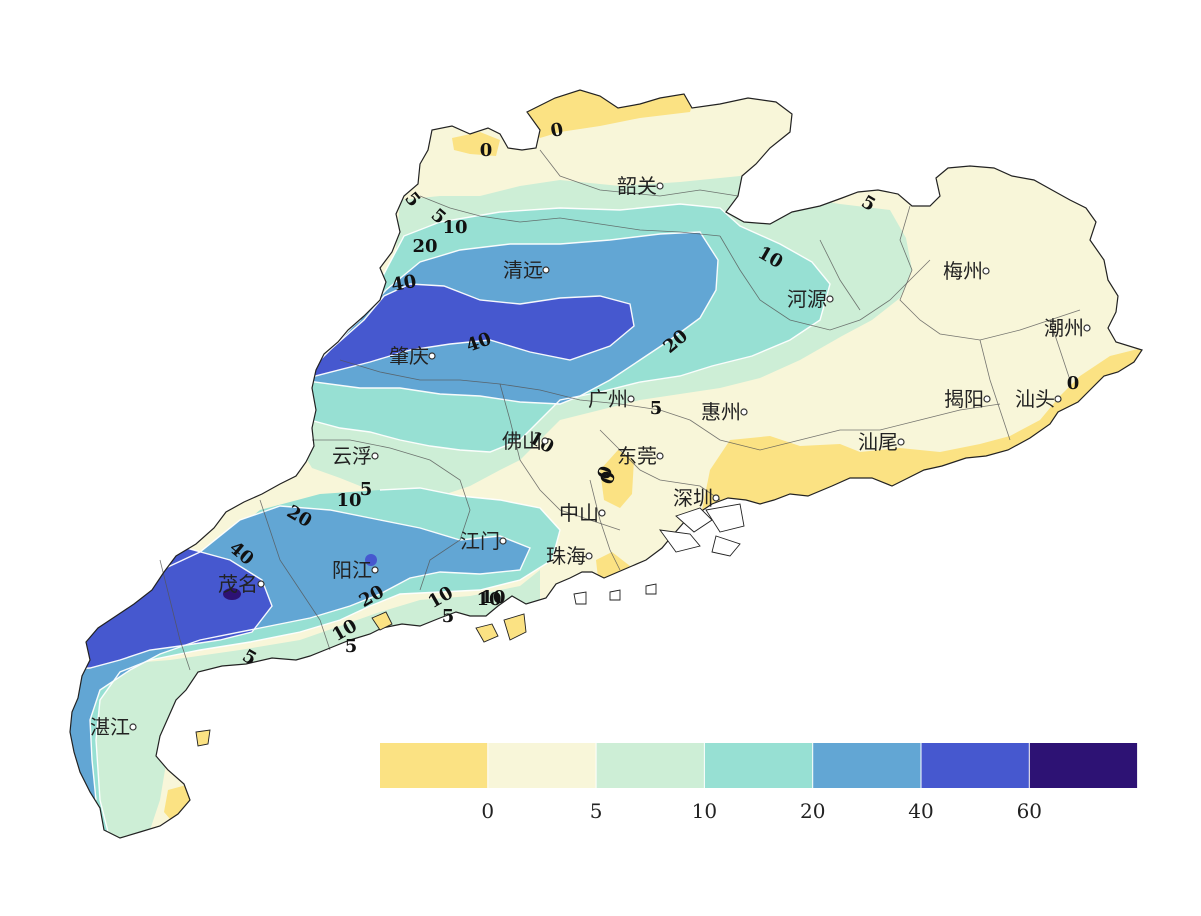  What do you see at coordinates (964, 399) in the screenshot?
I see `city-label-jieyang: 揭阳` at bounding box center [964, 399].